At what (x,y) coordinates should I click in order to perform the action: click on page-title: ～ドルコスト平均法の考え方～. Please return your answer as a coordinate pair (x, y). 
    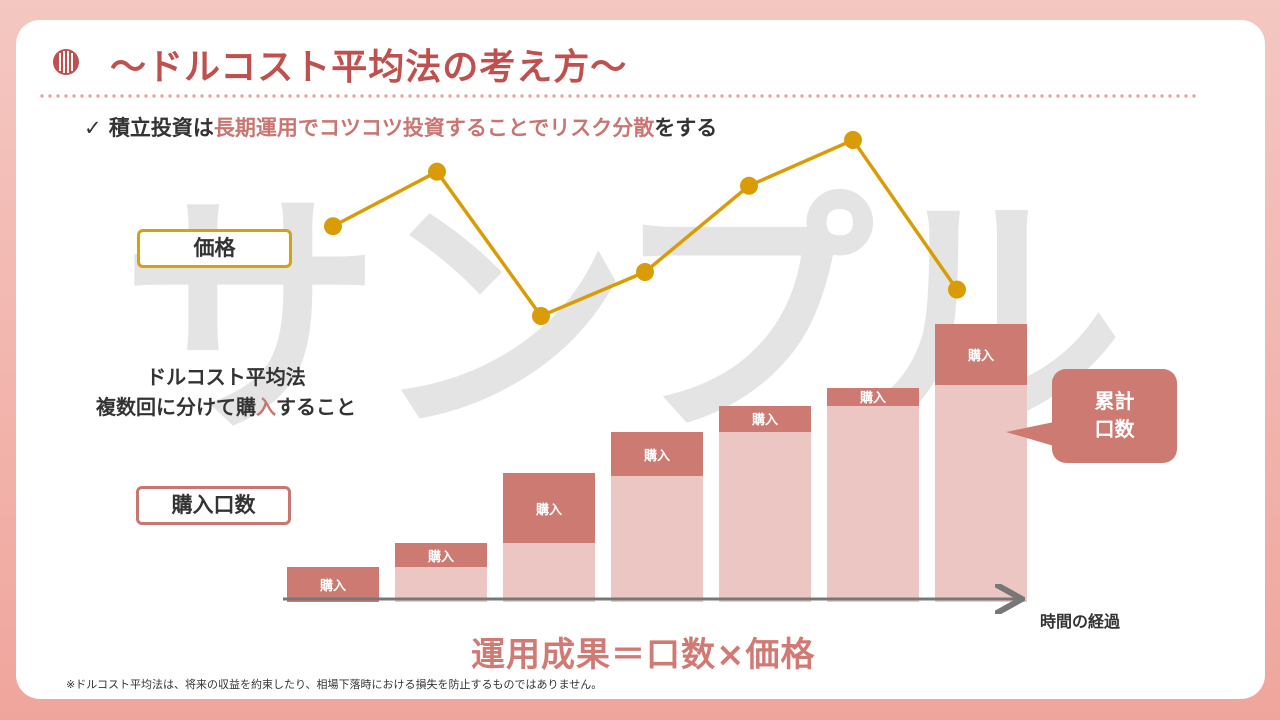
    Looking at the image, I should click on (369, 67).